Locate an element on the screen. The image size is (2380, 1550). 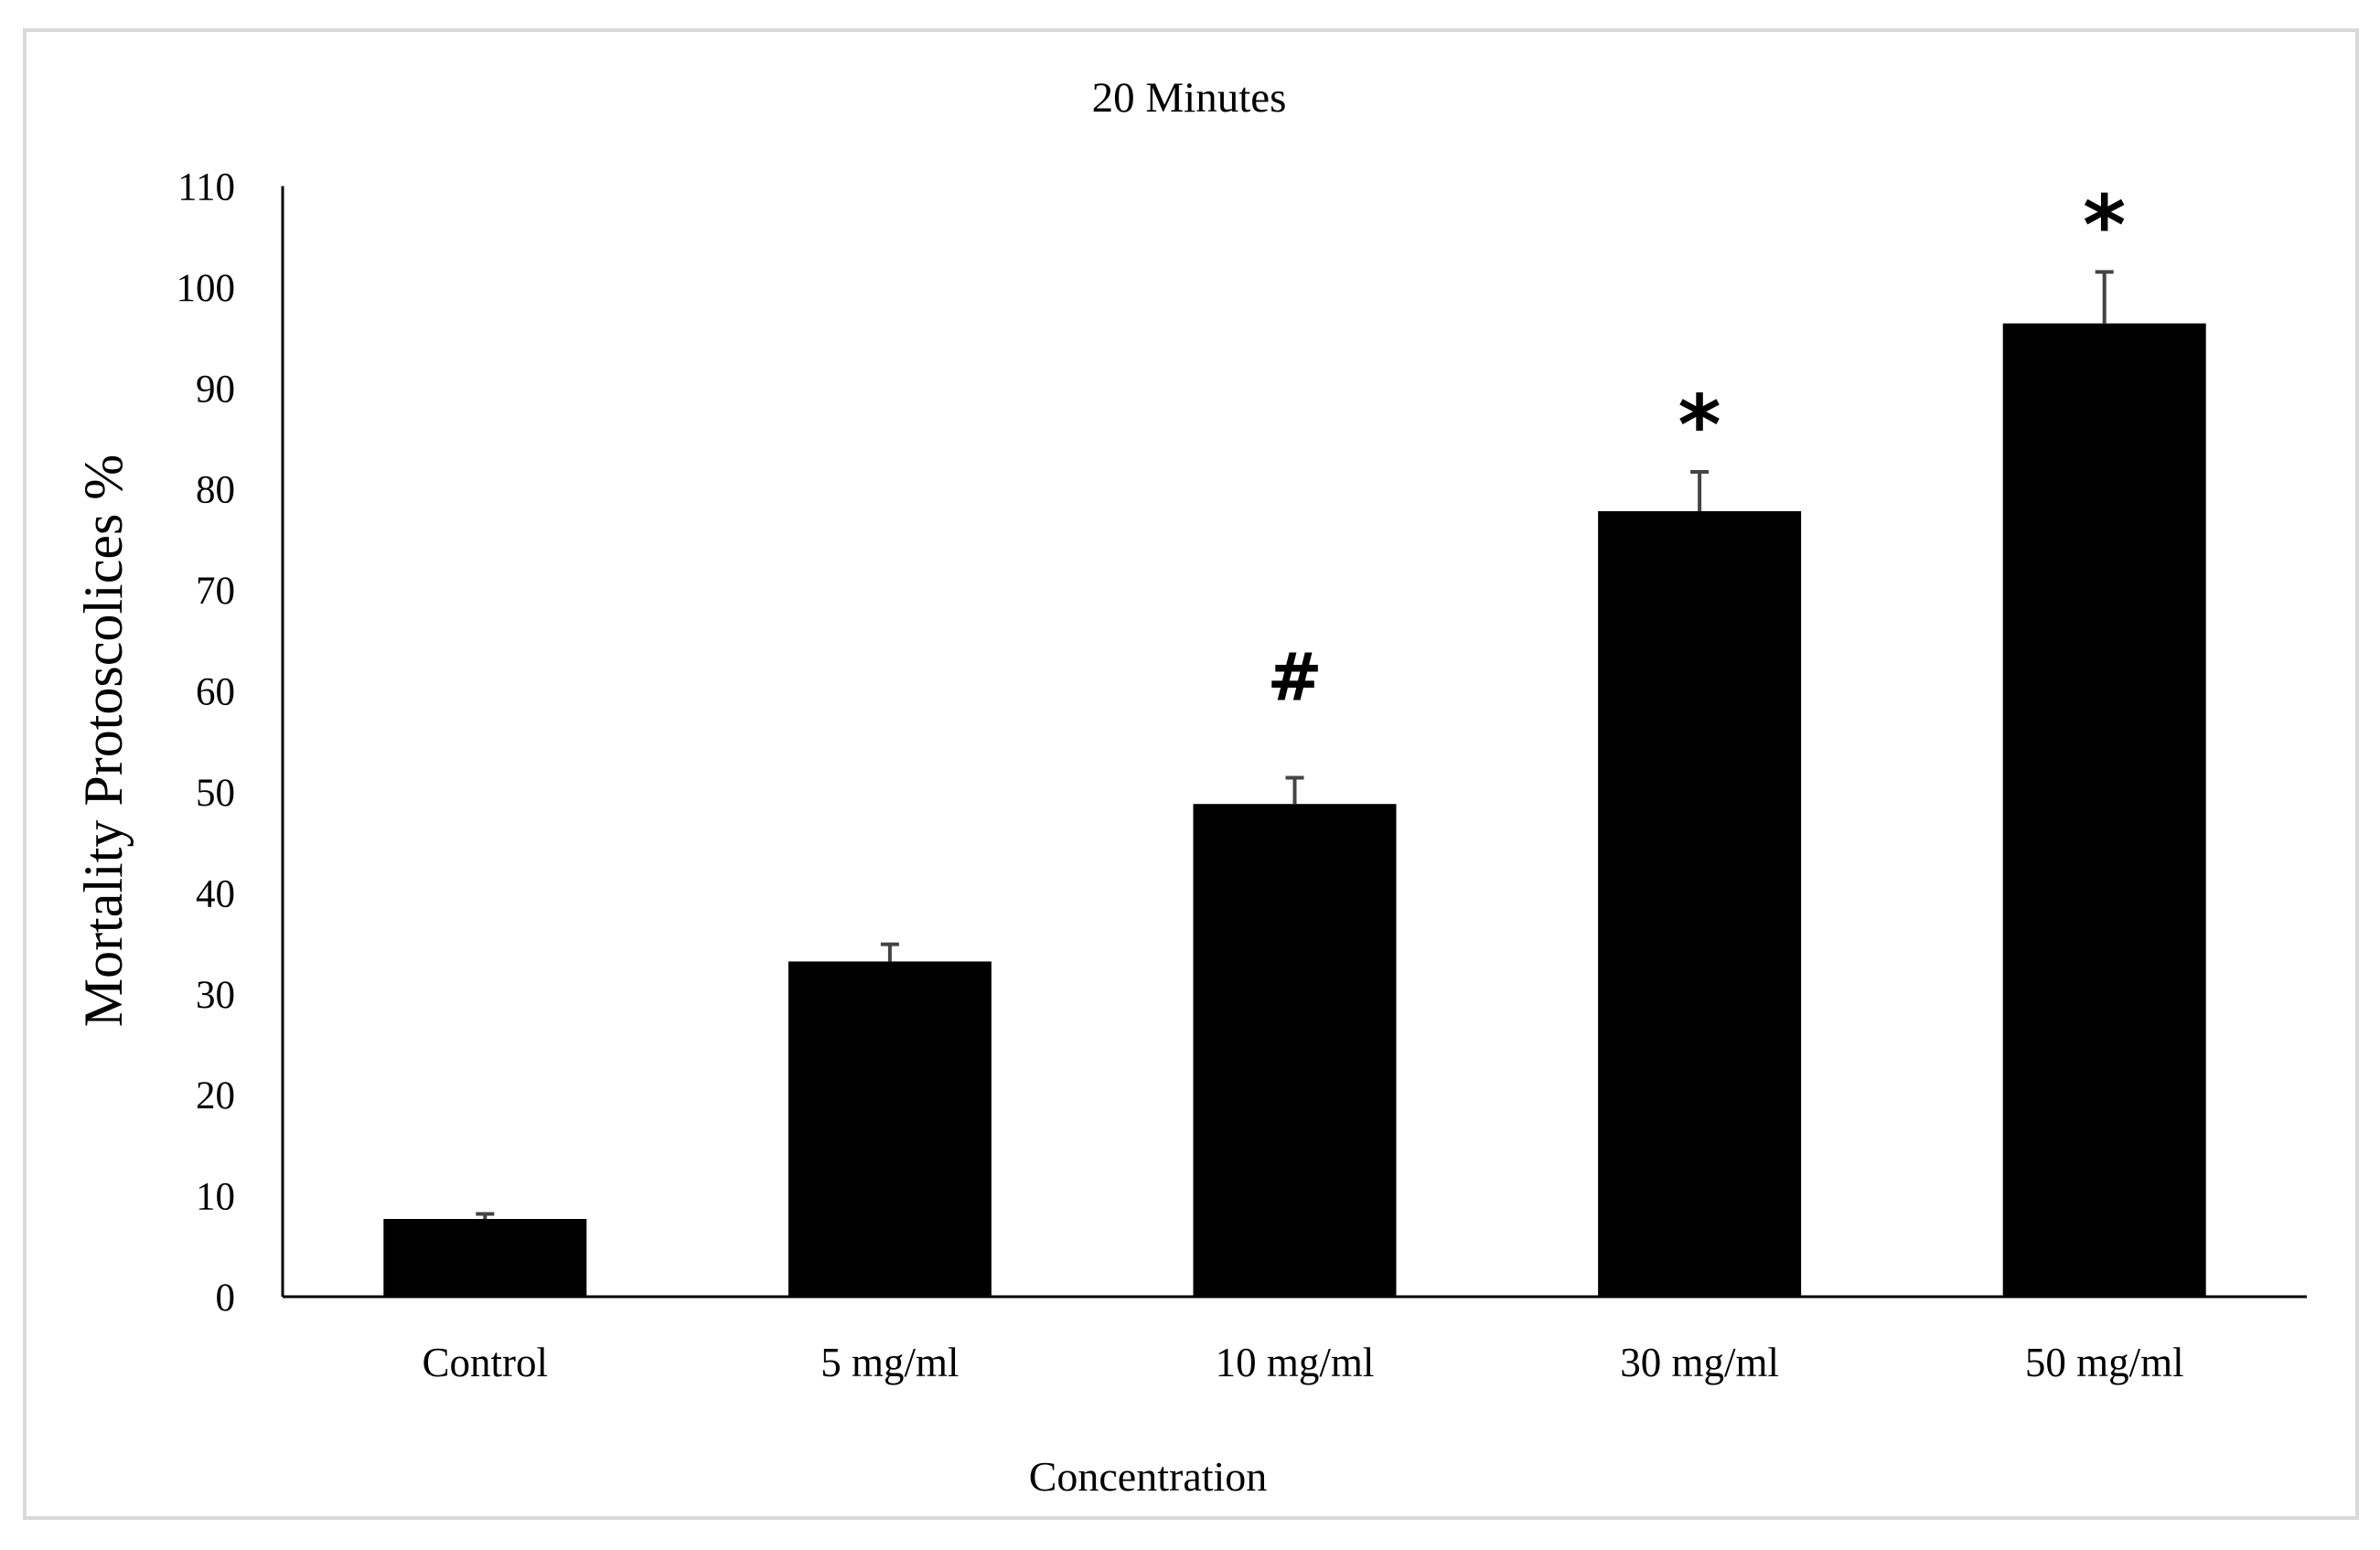
y-tick-label: 10 is located at coordinates (215, 1197).